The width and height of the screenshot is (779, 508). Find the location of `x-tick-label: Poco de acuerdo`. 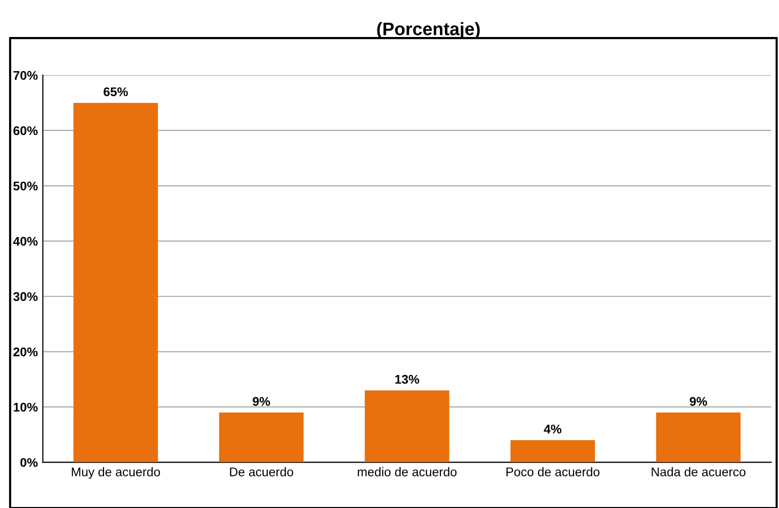

x-tick-label: Poco de acuerdo is located at coordinates (553, 471).